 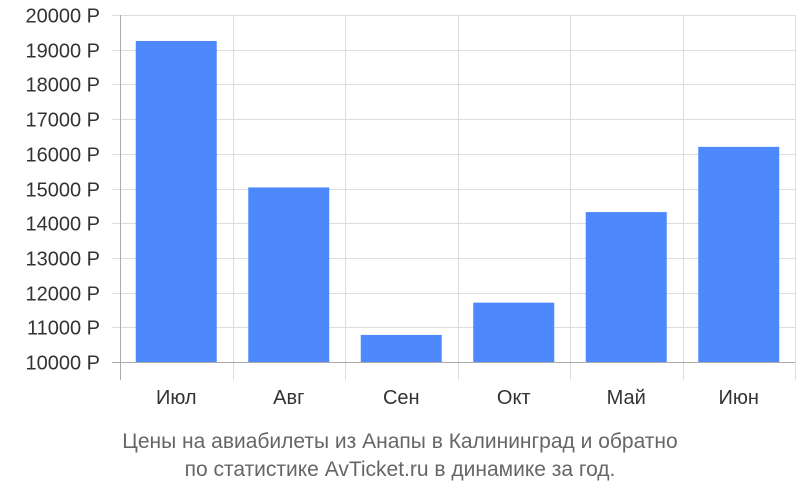 What do you see at coordinates (626, 287) in the screenshot?
I see `bar-Май` at bounding box center [626, 287].